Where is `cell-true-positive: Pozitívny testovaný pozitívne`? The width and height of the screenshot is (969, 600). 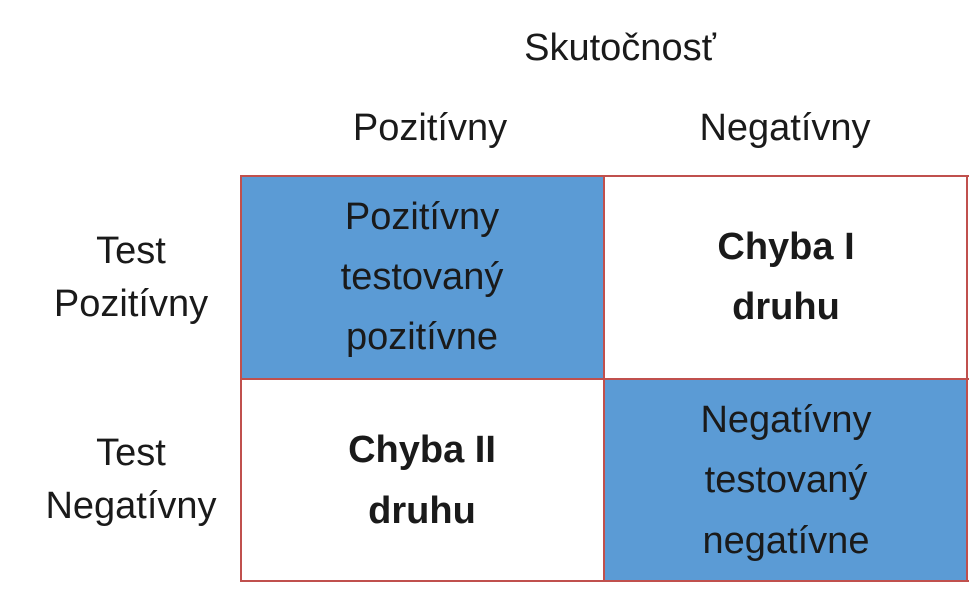
cell-true-positive: Pozitívny testovaný pozitívne is located at coordinates (422, 277).